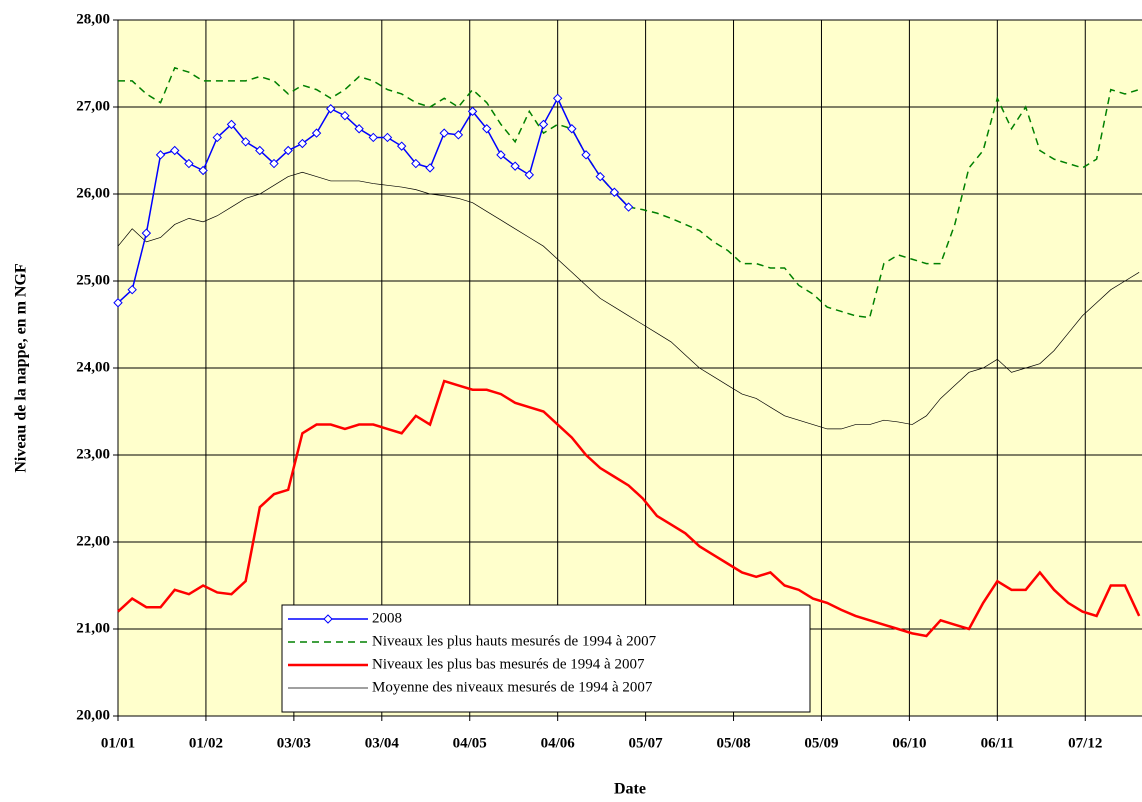 The width and height of the screenshot is (1142, 802). What do you see at coordinates (630, 789) in the screenshot?
I see `x-axis-label: Date` at bounding box center [630, 789].